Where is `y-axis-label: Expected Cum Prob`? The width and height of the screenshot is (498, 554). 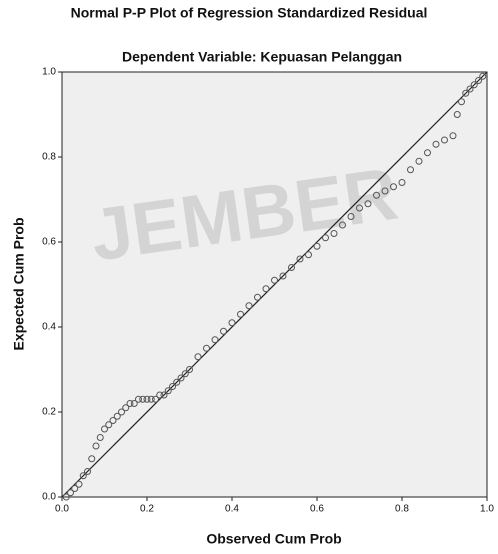
y-axis-label: Expected Cum Prob is located at coordinates (19, 283).